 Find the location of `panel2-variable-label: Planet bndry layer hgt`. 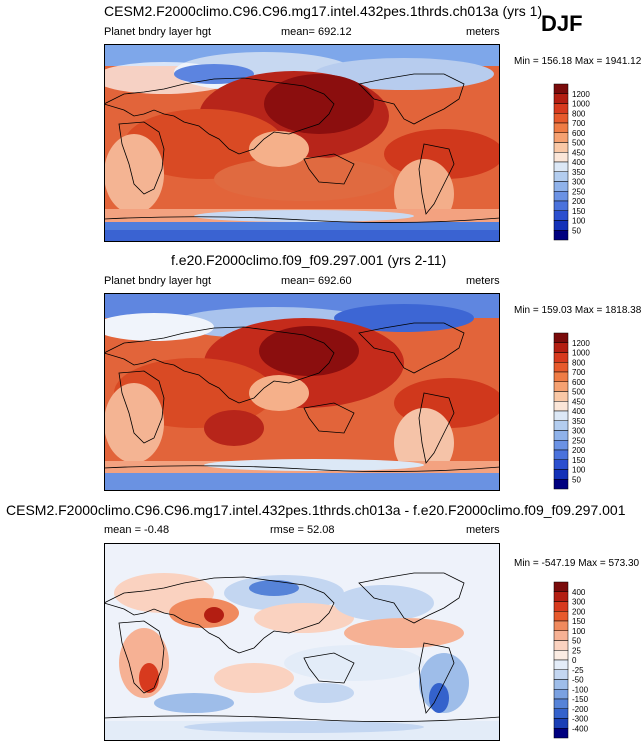

panel2-variable-label: Planet bndry layer hgt is located at coordinates (158, 281).